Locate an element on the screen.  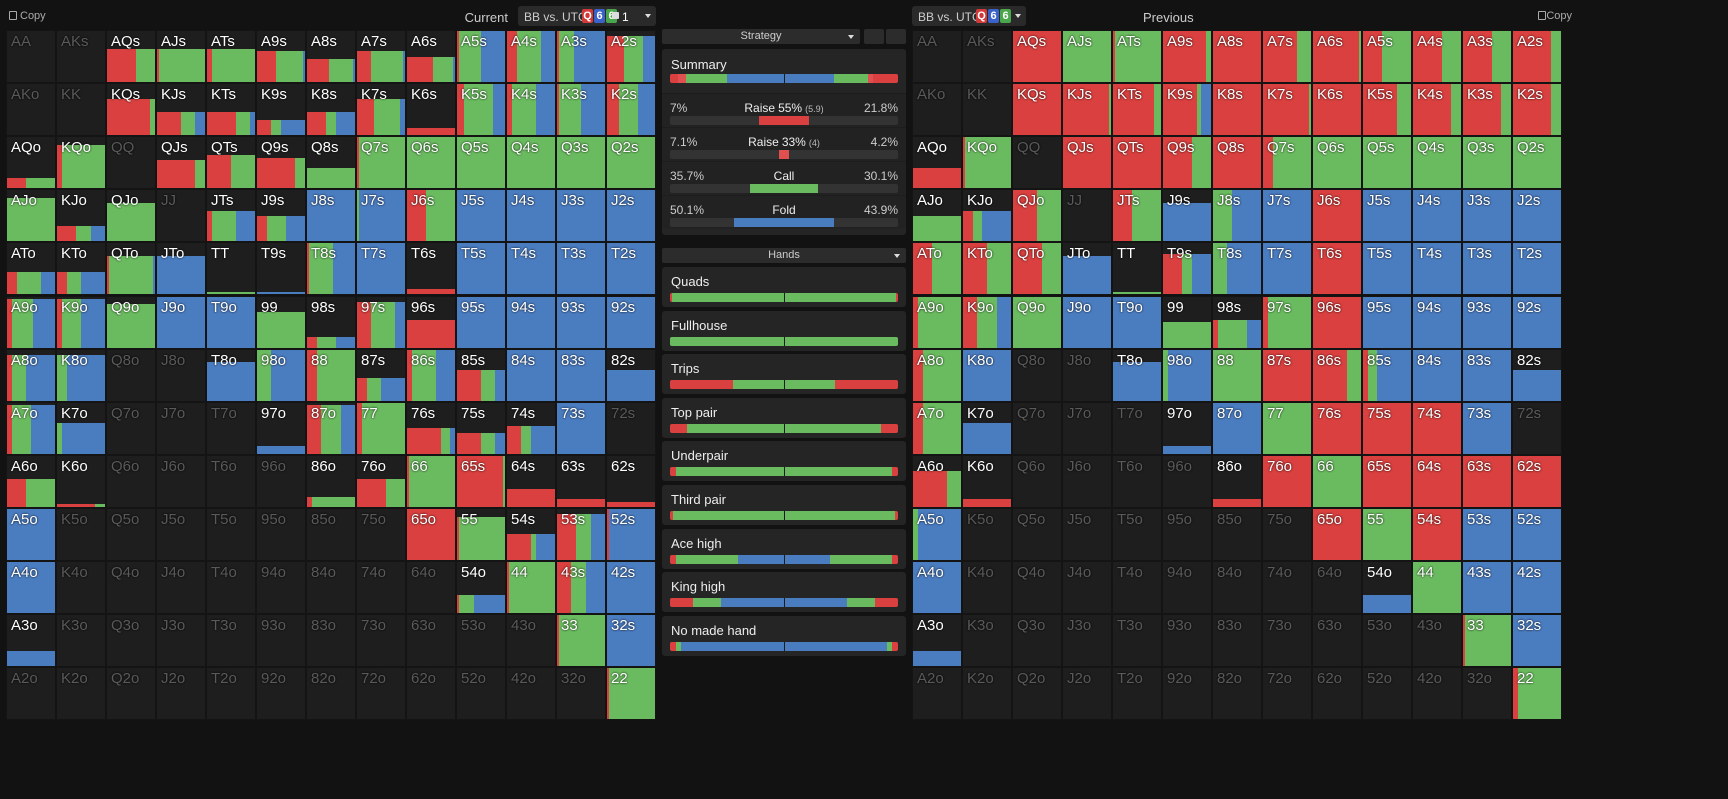
hand-cell: Q7o is located at coordinates (131, 428).